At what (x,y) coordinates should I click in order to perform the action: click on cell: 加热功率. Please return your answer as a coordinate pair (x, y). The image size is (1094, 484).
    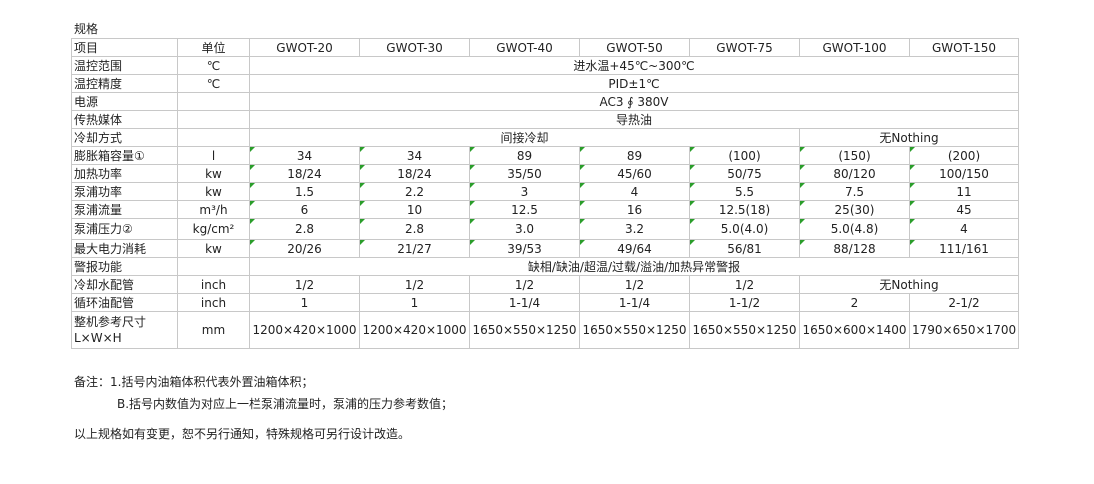
    Looking at the image, I should click on (124, 173).